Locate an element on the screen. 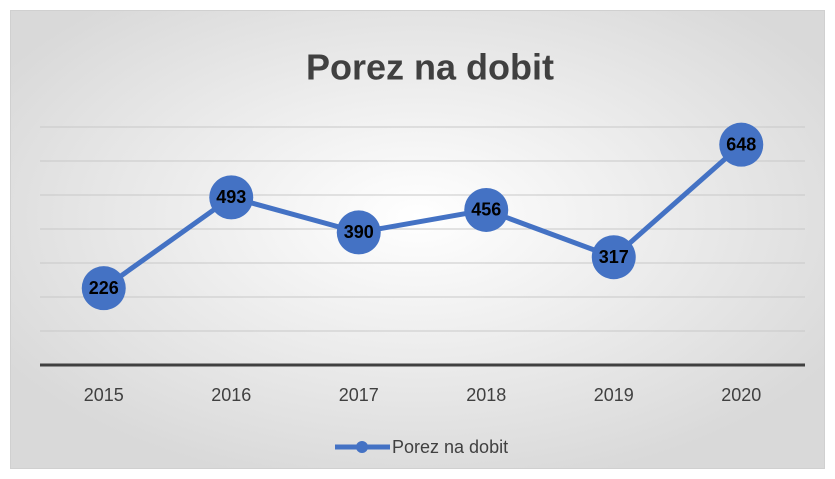 The image size is (835, 479). x-tick-label: 2018 is located at coordinates (486, 395).